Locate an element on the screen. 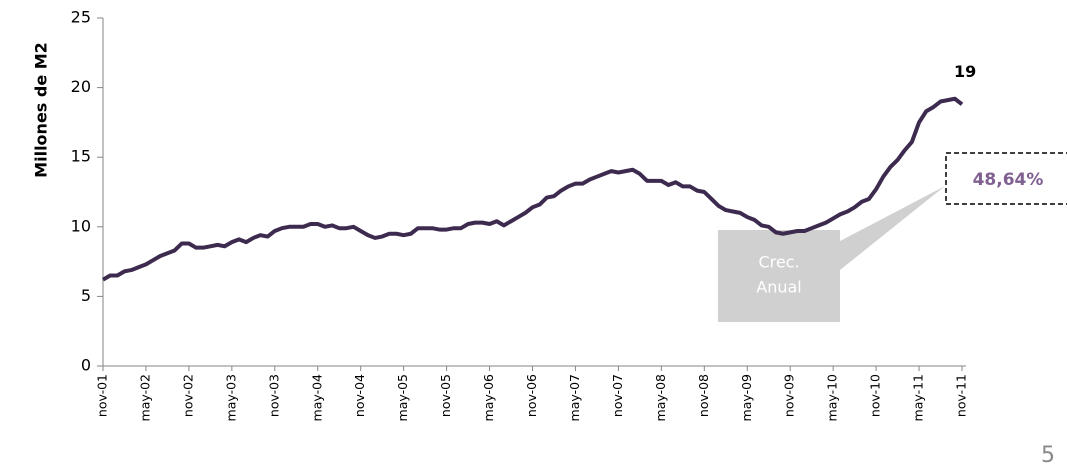  x-tick-label: may-10 is located at coordinates (832, 397).